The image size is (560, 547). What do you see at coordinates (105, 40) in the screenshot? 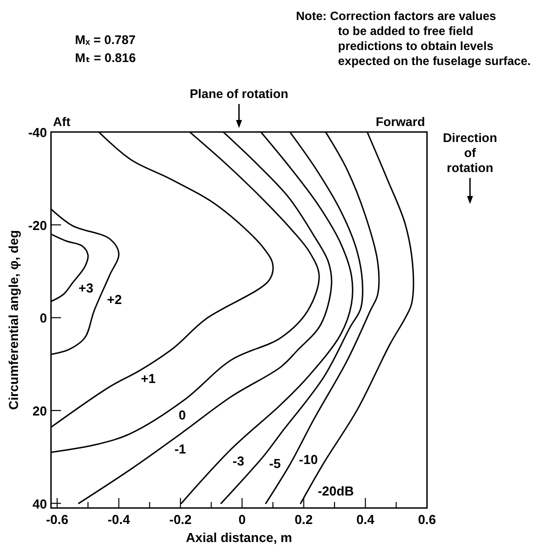
I see `text: Mₓ = 0.787` at bounding box center [105, 40].